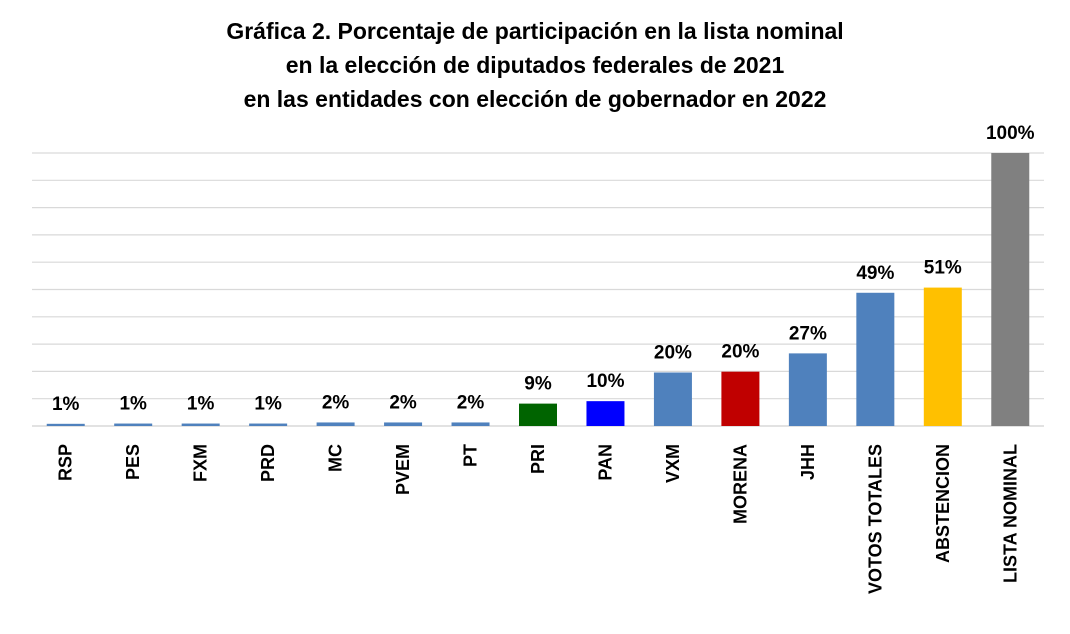 The image size is (1070, 634). What do you see at coordinates (403, 469) in the screenshot?
I see `tick-label-pvem: PVEM` at bounding box center [403, 469].